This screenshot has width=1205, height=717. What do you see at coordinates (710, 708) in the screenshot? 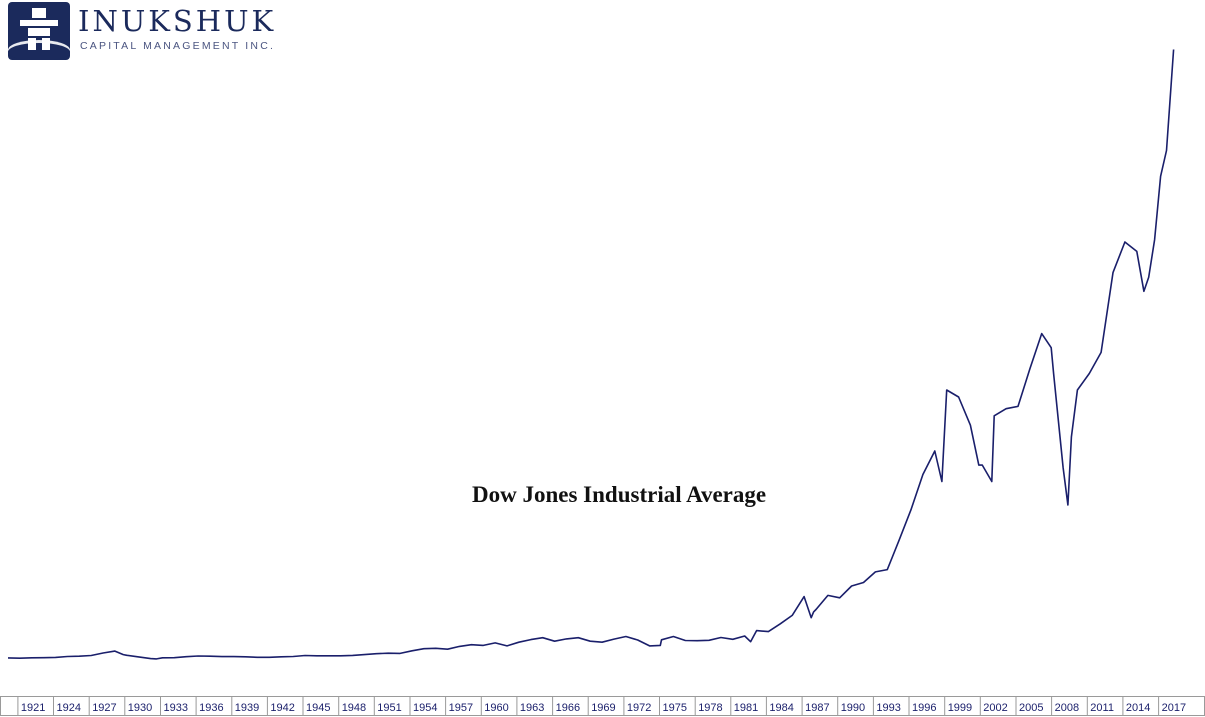
I see `x-tick-label: 1978` at bounding box center [710, 708].